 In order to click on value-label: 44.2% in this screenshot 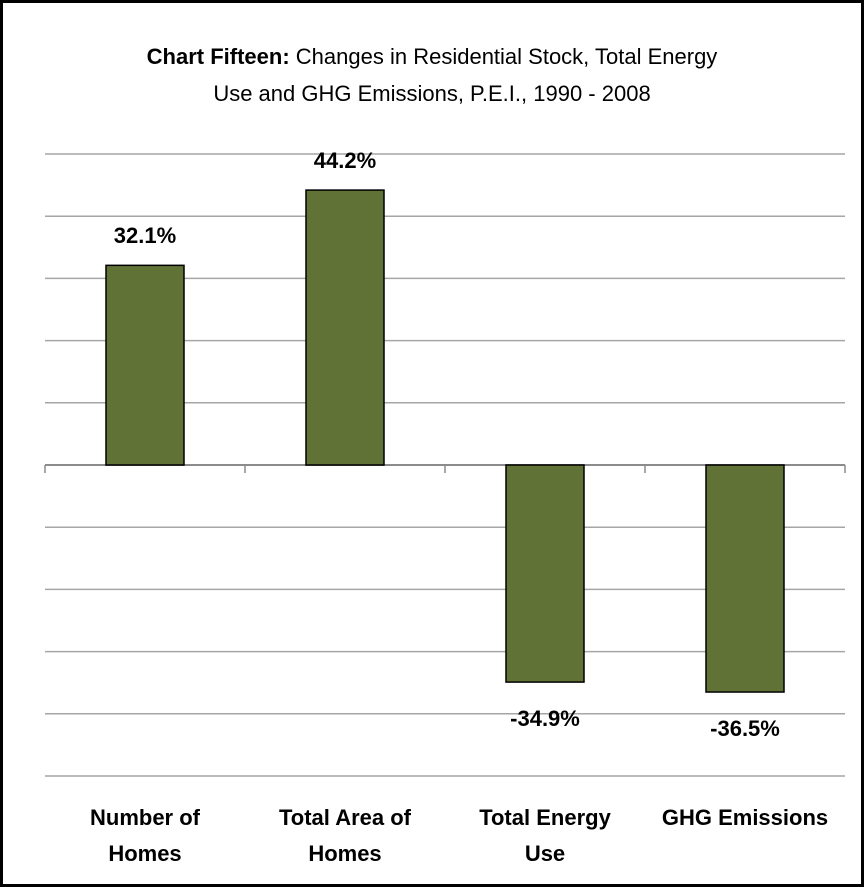, I will do `click(345, 160)`.